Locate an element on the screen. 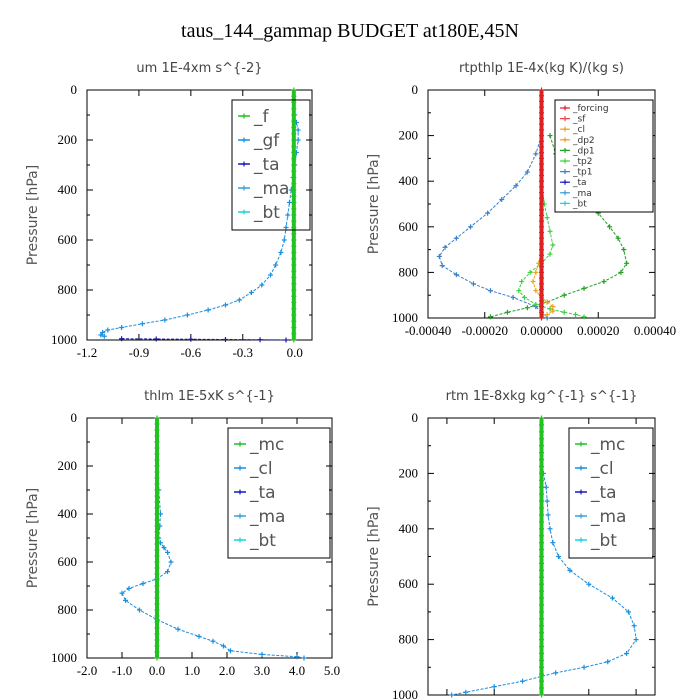  x-tick-label: -0.3 is located at coordinates (242, 352).